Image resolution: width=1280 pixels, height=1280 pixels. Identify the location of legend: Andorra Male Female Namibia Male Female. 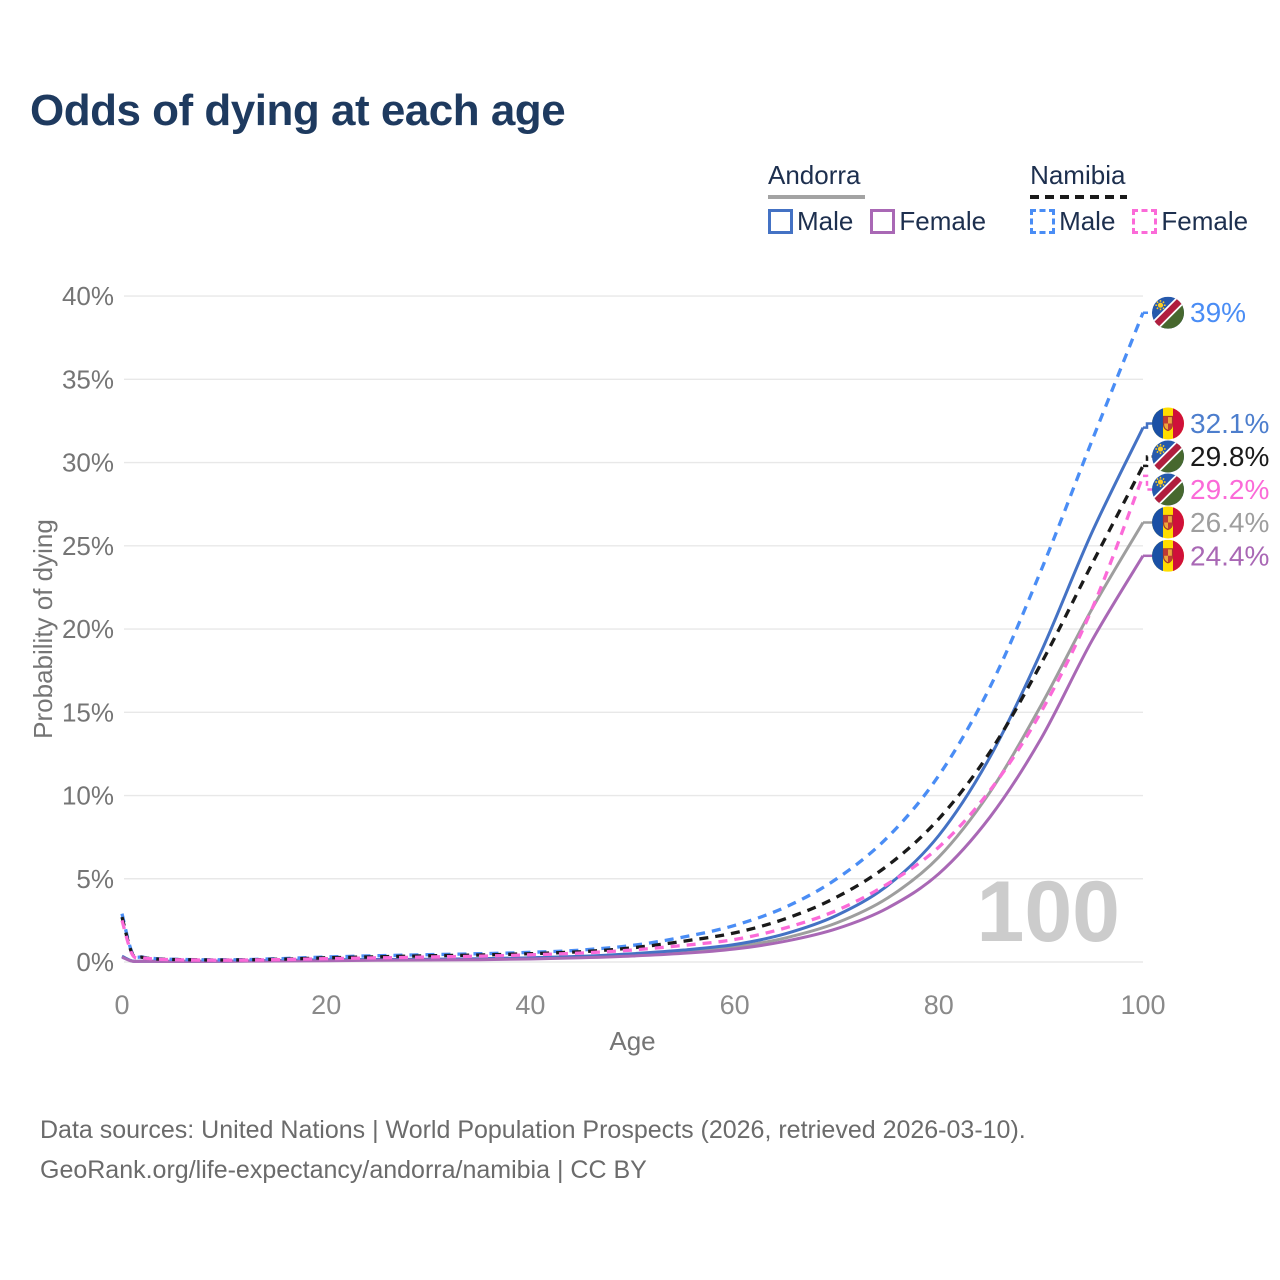
(1008, 198).